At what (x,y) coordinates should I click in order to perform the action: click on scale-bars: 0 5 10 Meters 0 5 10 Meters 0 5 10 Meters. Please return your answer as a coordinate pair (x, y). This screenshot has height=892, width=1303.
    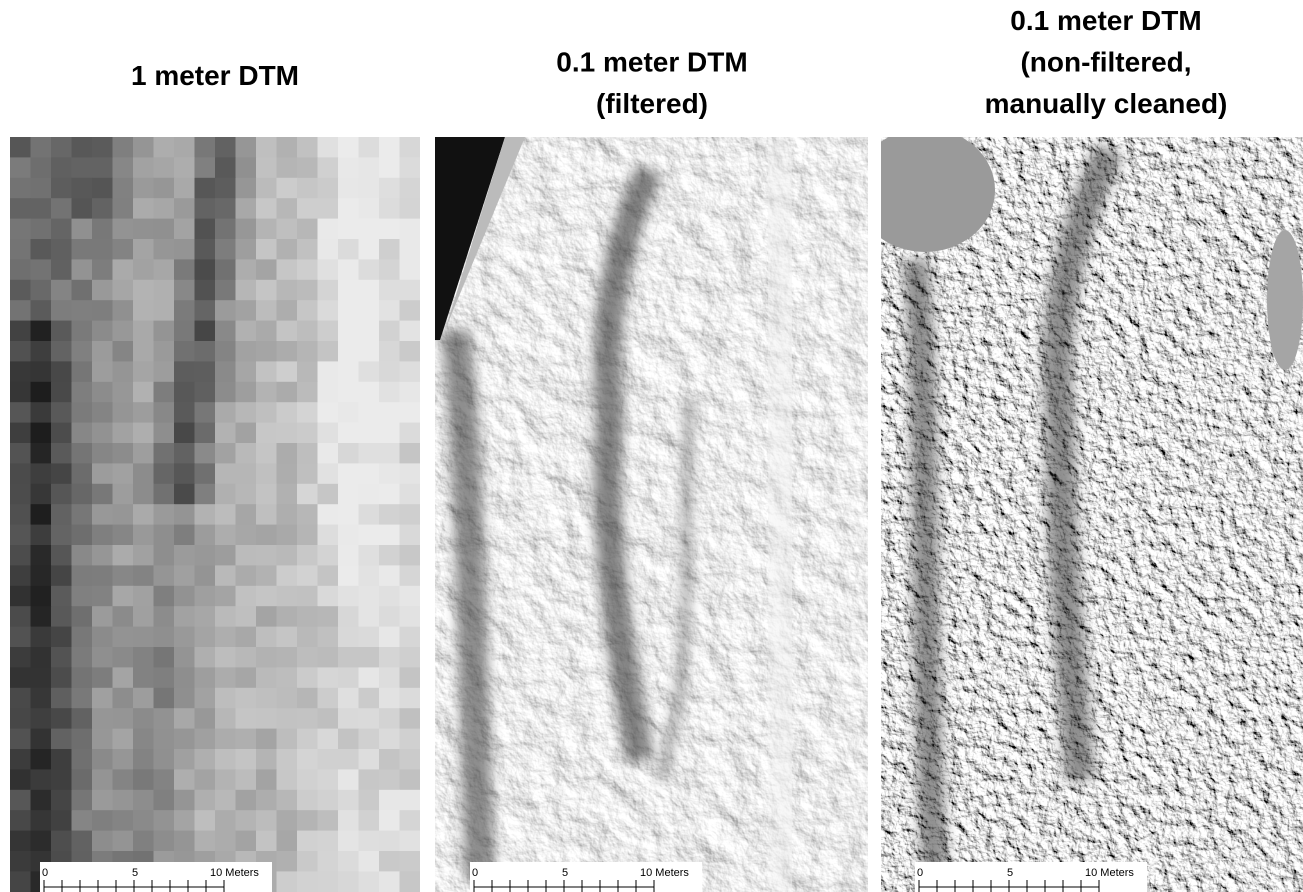
    Looking at the image, I should click on (593, 877).